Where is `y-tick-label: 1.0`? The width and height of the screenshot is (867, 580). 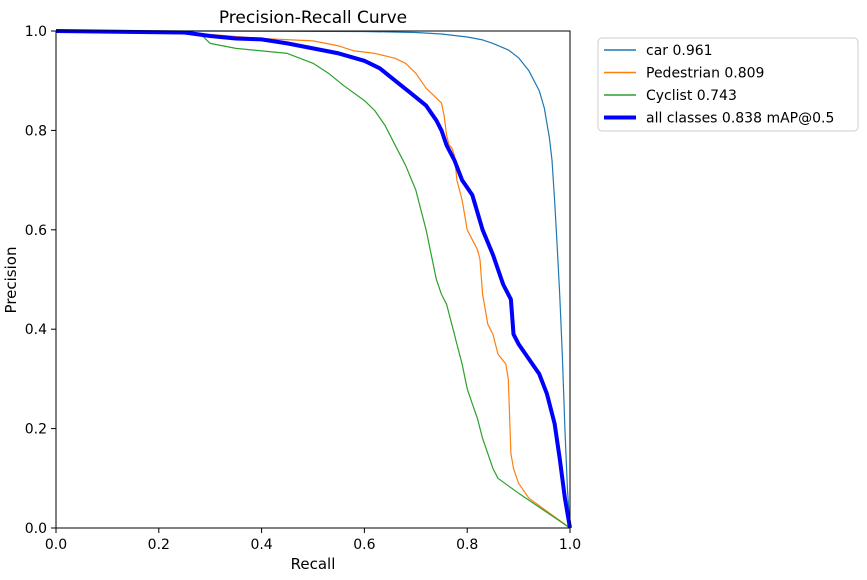
y-tick-label: 1.0 is located at coordinates (36, 32).